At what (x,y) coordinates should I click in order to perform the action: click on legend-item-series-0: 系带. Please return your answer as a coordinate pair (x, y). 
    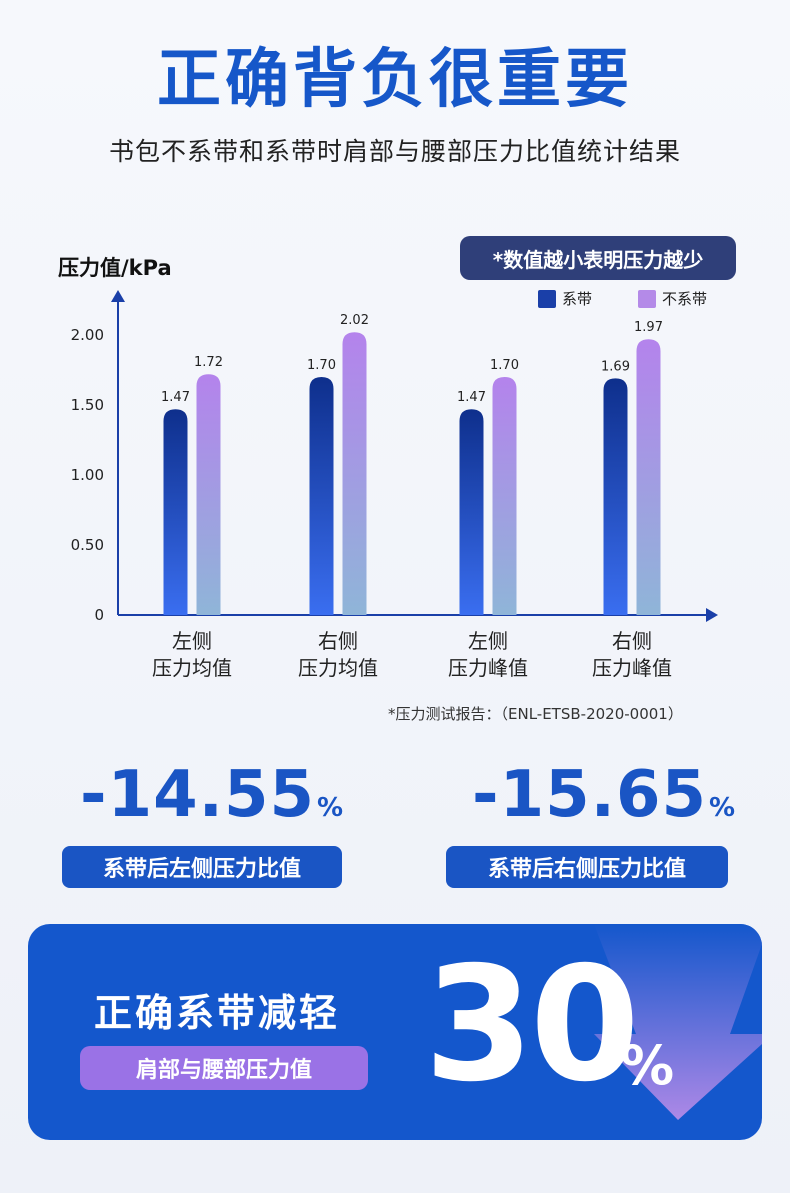
    Looking at the image, I should click on (565, 298).